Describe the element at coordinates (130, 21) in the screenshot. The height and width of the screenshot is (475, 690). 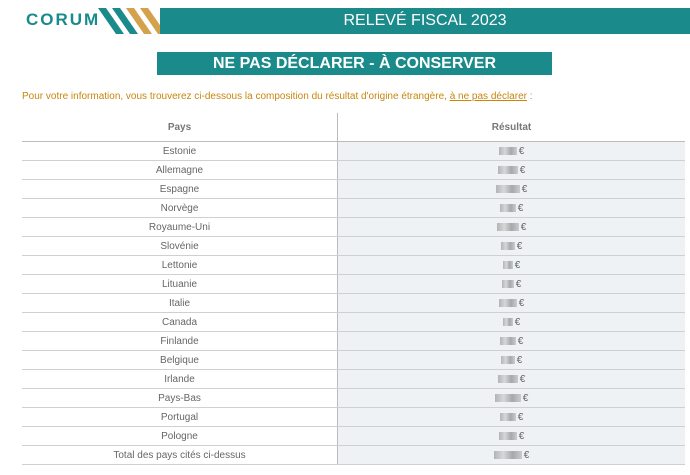
I see `decor-stripes` at that location.